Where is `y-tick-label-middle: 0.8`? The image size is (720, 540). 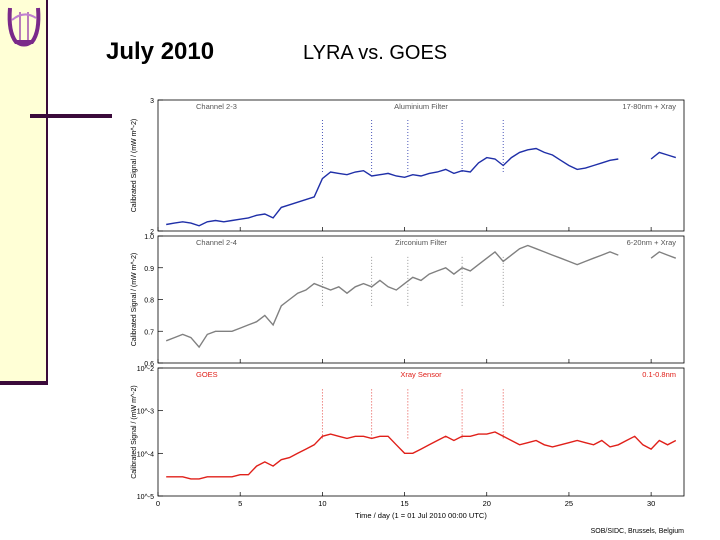 y-tick-label-middle: 0.8 is located at coordinates (149, 301).